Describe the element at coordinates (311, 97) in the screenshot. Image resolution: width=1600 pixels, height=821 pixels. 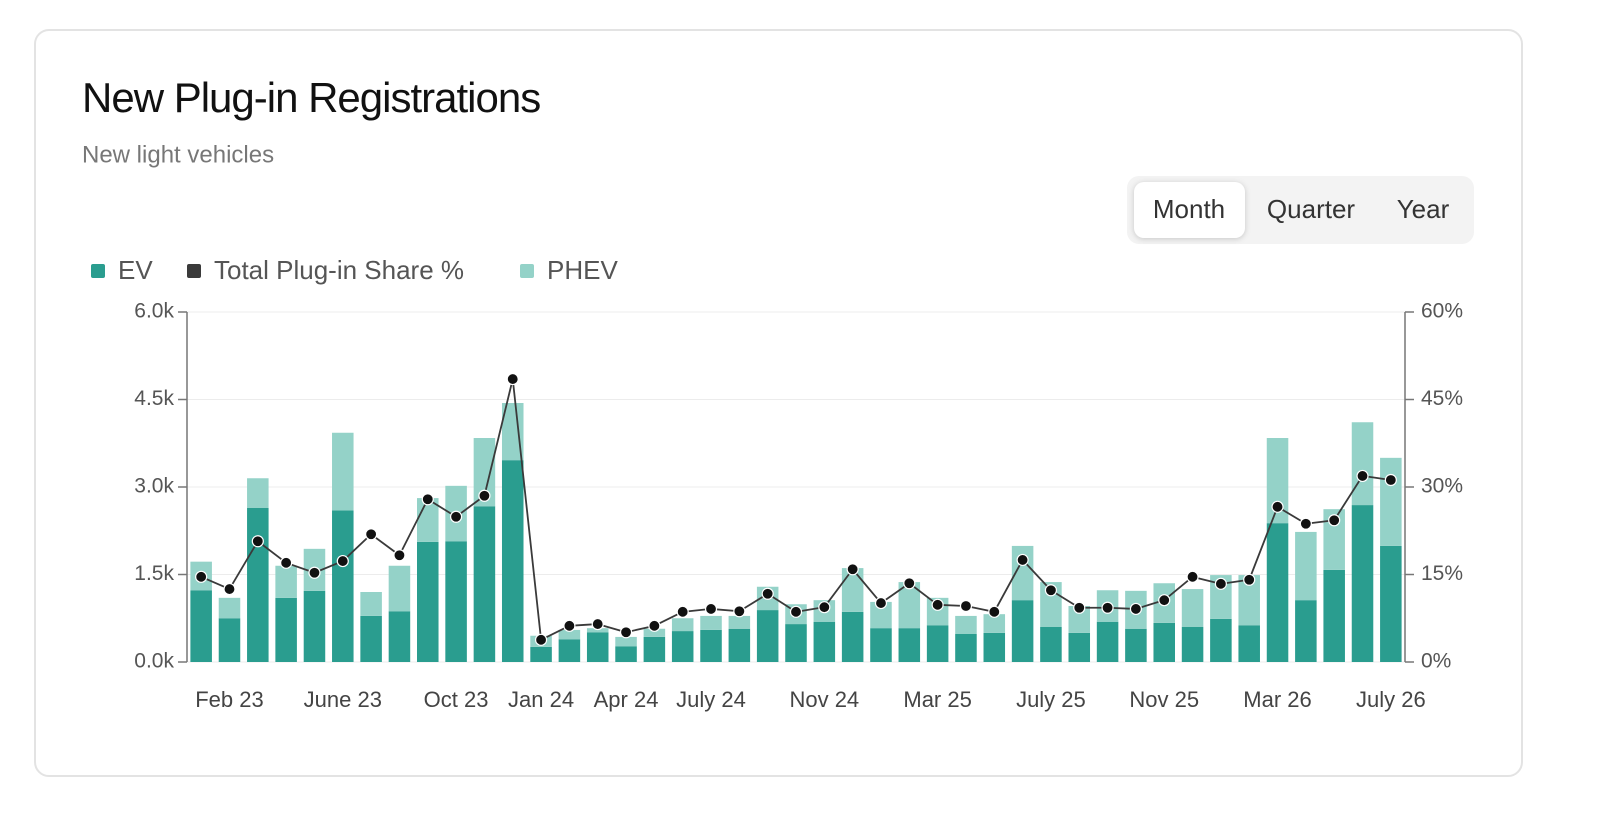
I see `chart-title: New Plug-in Registrations` at that location.